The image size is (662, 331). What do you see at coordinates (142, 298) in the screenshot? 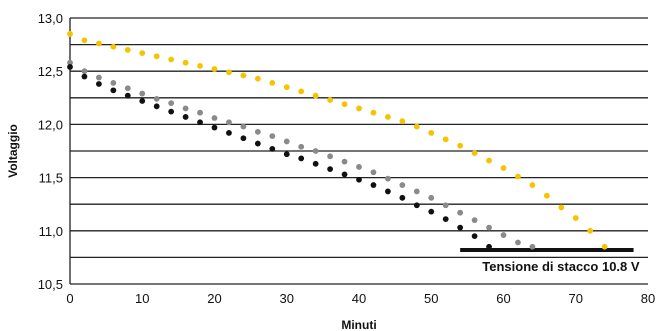
I see `x-tick-label: 10` at bounding box center [142, 298].